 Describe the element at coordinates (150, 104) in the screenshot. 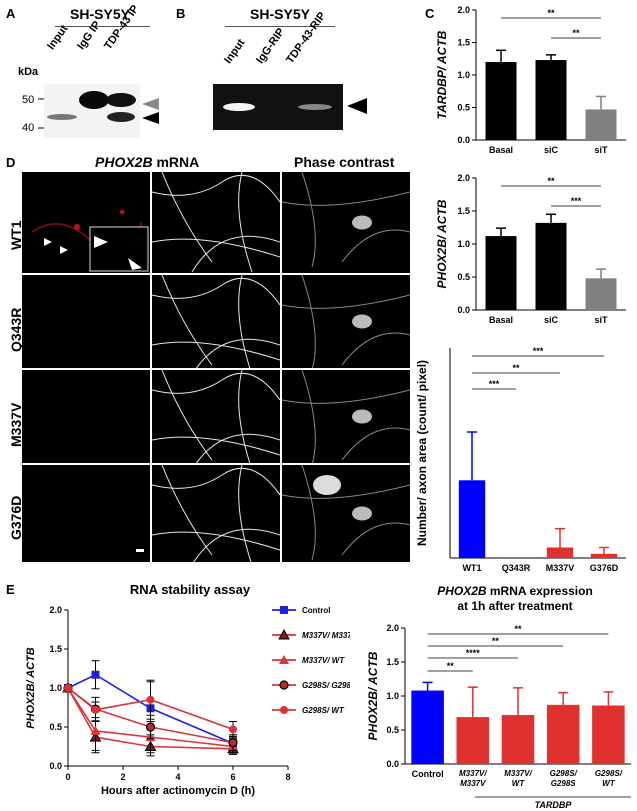

I see `arrowhead-gray-icon` at that location.